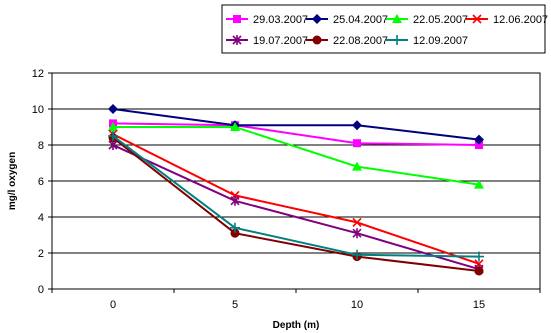 This screenshot has height=333, width=551. What do you see at coordinates (280, 41) in the screenshot?
I see `legend-label: 19.07.2007` at bounding box center [280, 41].